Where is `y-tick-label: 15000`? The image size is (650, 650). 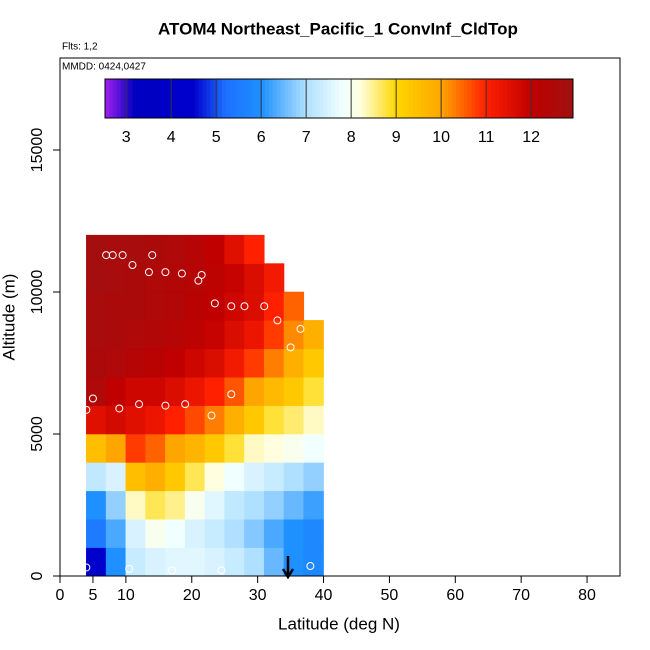 y-tick-label: 15000 is located at coordinates (37, 150).